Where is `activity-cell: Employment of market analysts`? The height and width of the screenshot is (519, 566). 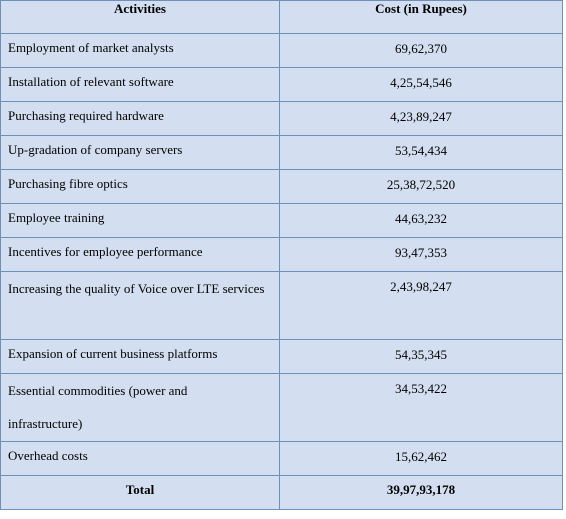 activity-cell: Employment of market analysts is located at coordinates (140, 50).